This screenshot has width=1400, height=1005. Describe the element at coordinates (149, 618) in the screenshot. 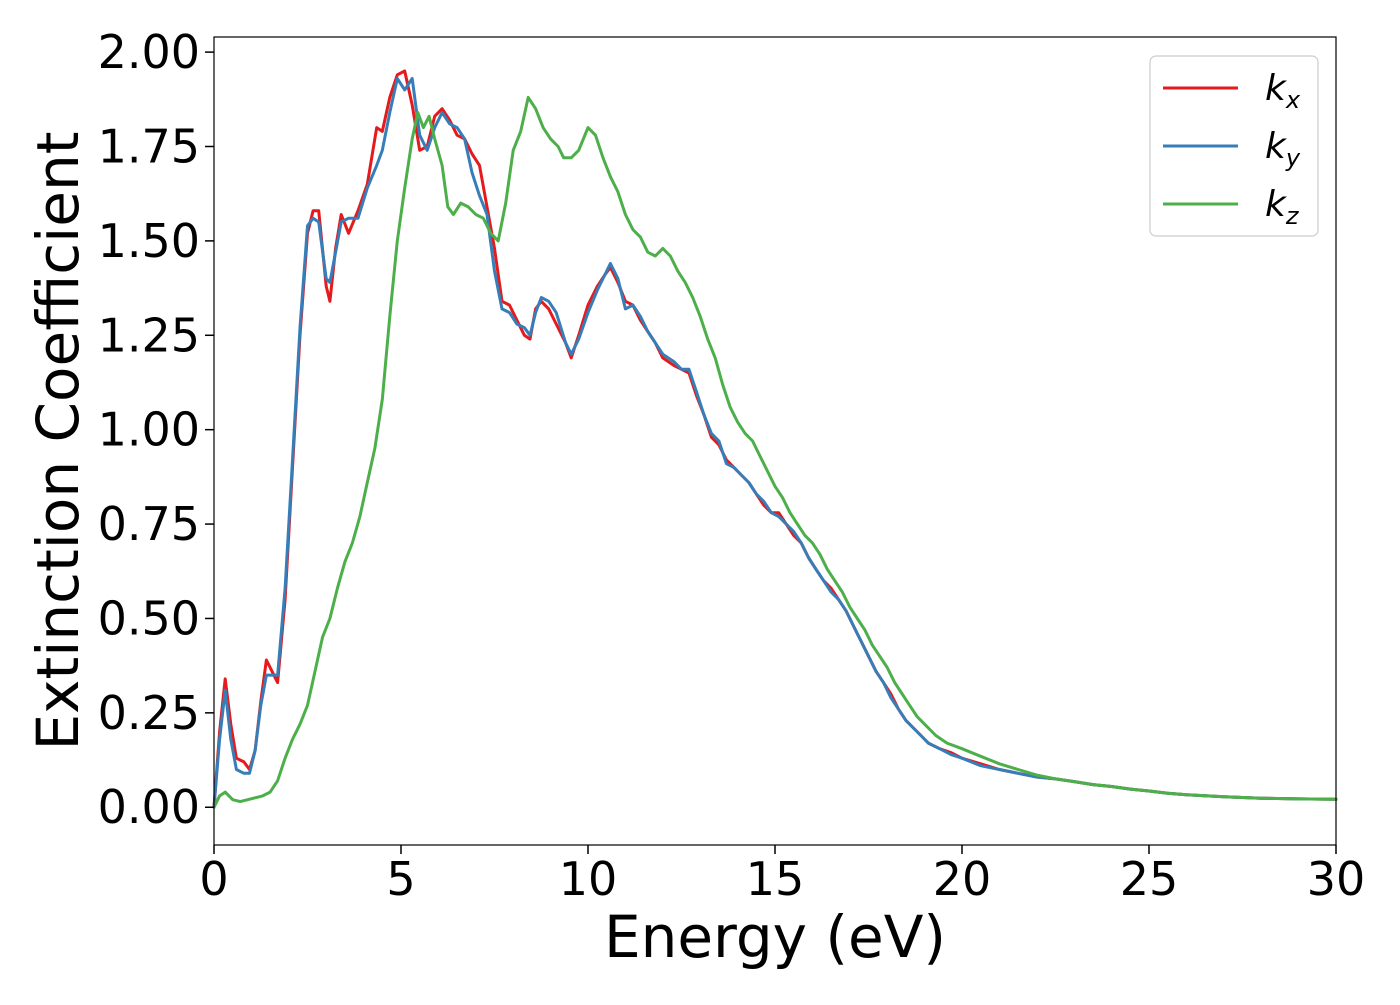

I see `y-tick-label: 0.50` at that location.